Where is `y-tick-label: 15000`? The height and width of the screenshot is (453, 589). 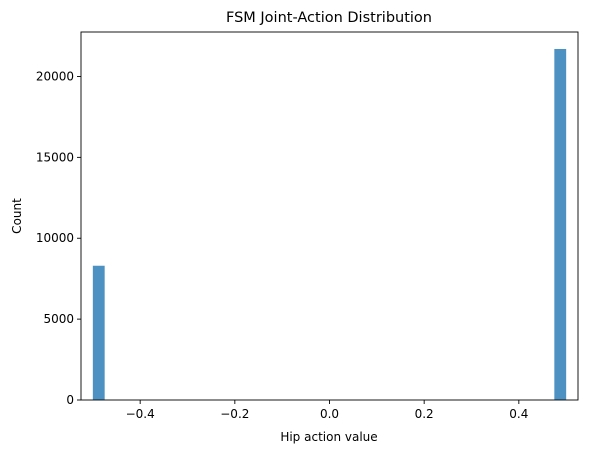
y-tick-label: 15000 is located at coordinates (55, 157).